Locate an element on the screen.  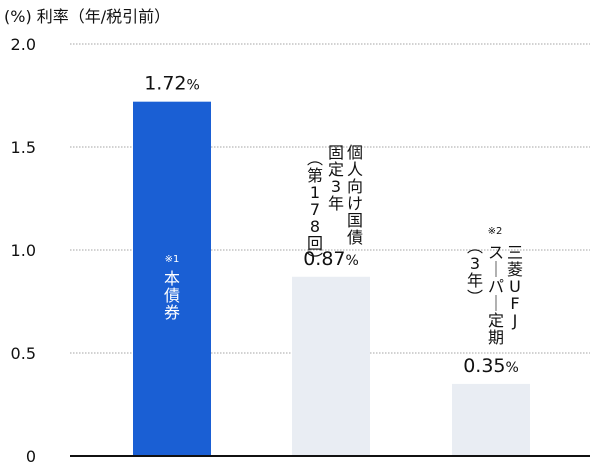
bar-value-label: 0.87% is located at coordinates (331, 259).